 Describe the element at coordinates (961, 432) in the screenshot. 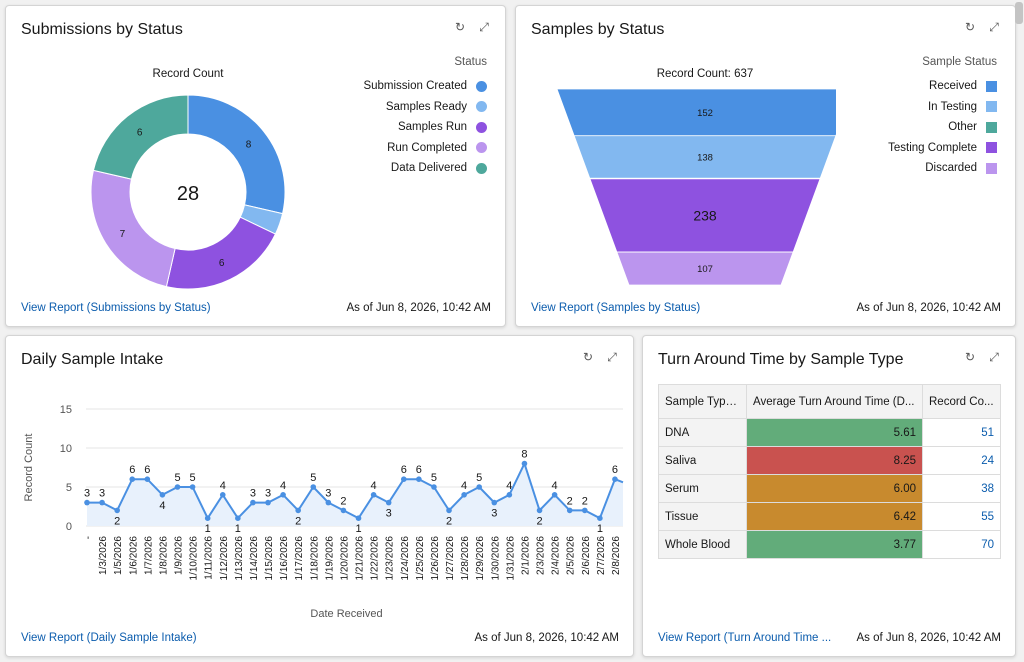

I see `record-count-cell: 51` at that location.